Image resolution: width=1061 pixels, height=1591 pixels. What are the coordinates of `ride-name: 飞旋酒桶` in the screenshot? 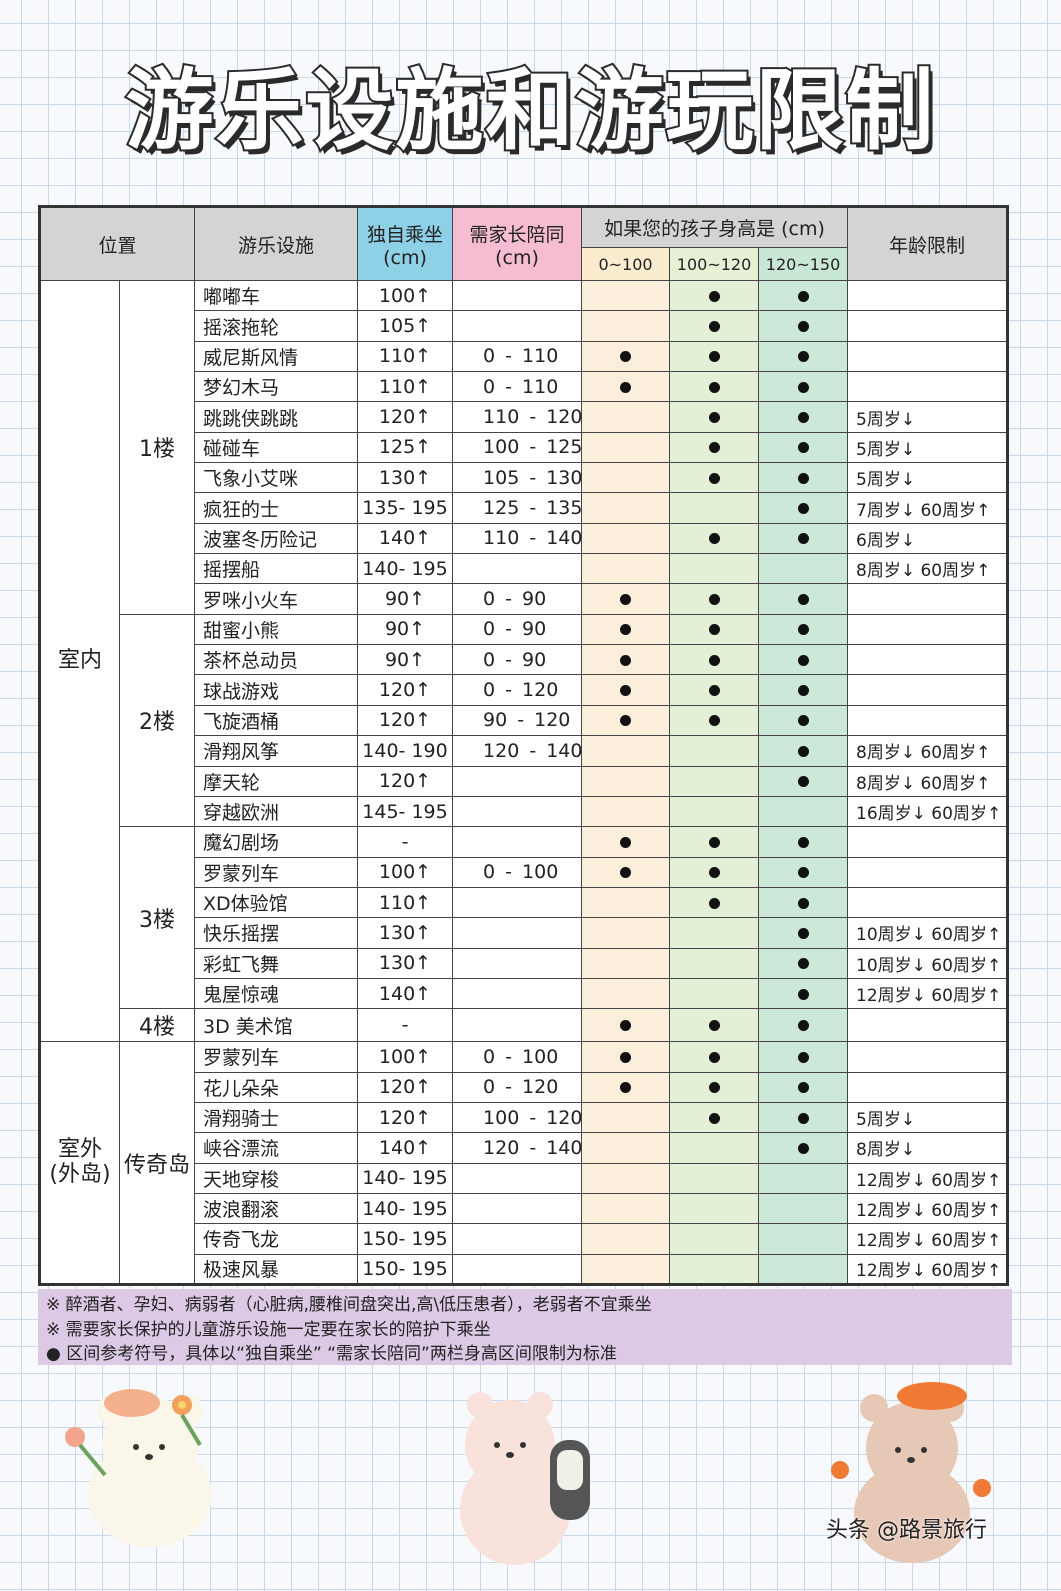 It's located at (276, 720).